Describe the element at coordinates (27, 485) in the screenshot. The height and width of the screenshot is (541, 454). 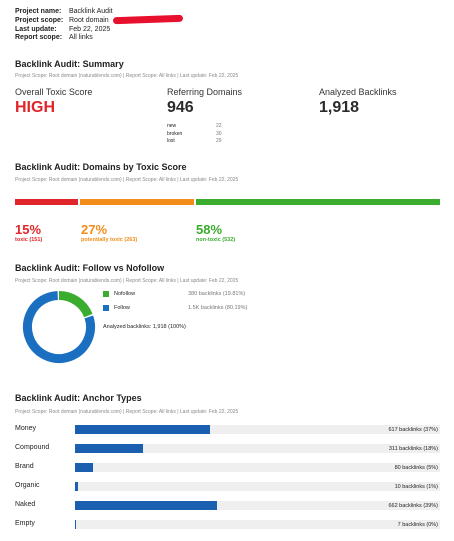
I see `anchor-label-organic: Organic` at that location.